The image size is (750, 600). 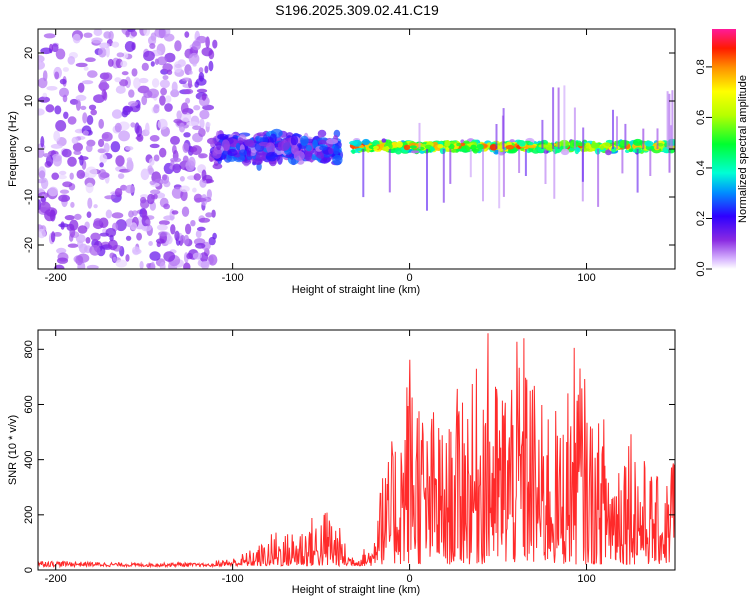 I want to click on snr-y-tick-label: 200, so click(x=29, y=515).